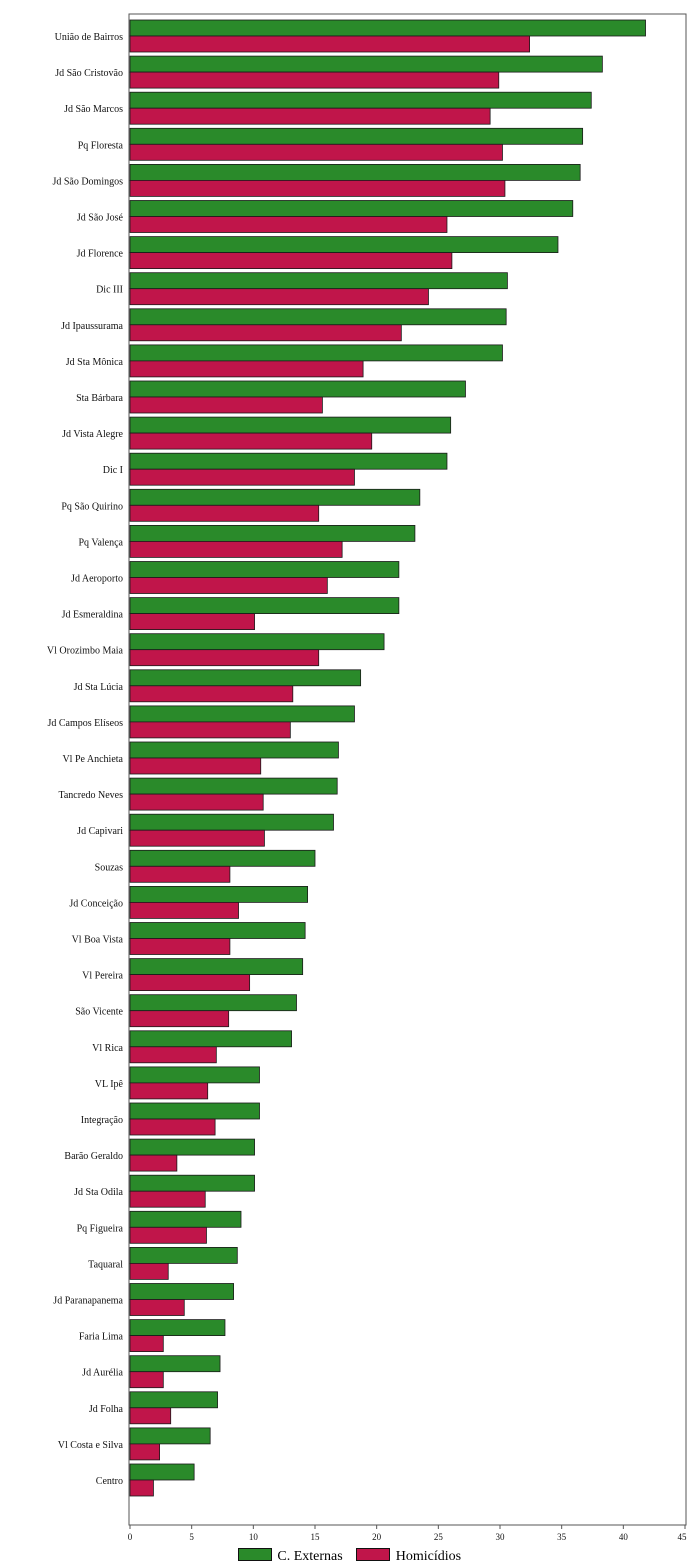 The width and height of the screenshot is (689, 1566). Describe the element at coordinates (683, 1536) in the screenshot. I see `x-tick-label: 45` at that location.